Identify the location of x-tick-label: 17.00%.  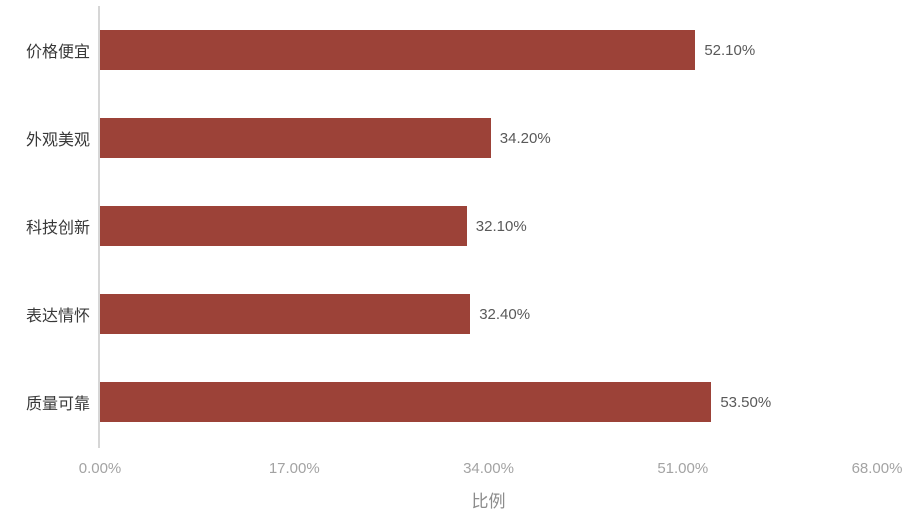
(294, 468).